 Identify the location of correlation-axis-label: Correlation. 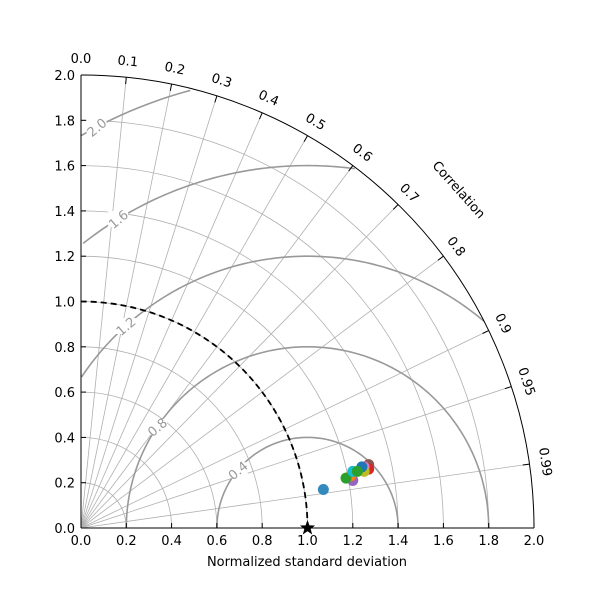
(458, 190).